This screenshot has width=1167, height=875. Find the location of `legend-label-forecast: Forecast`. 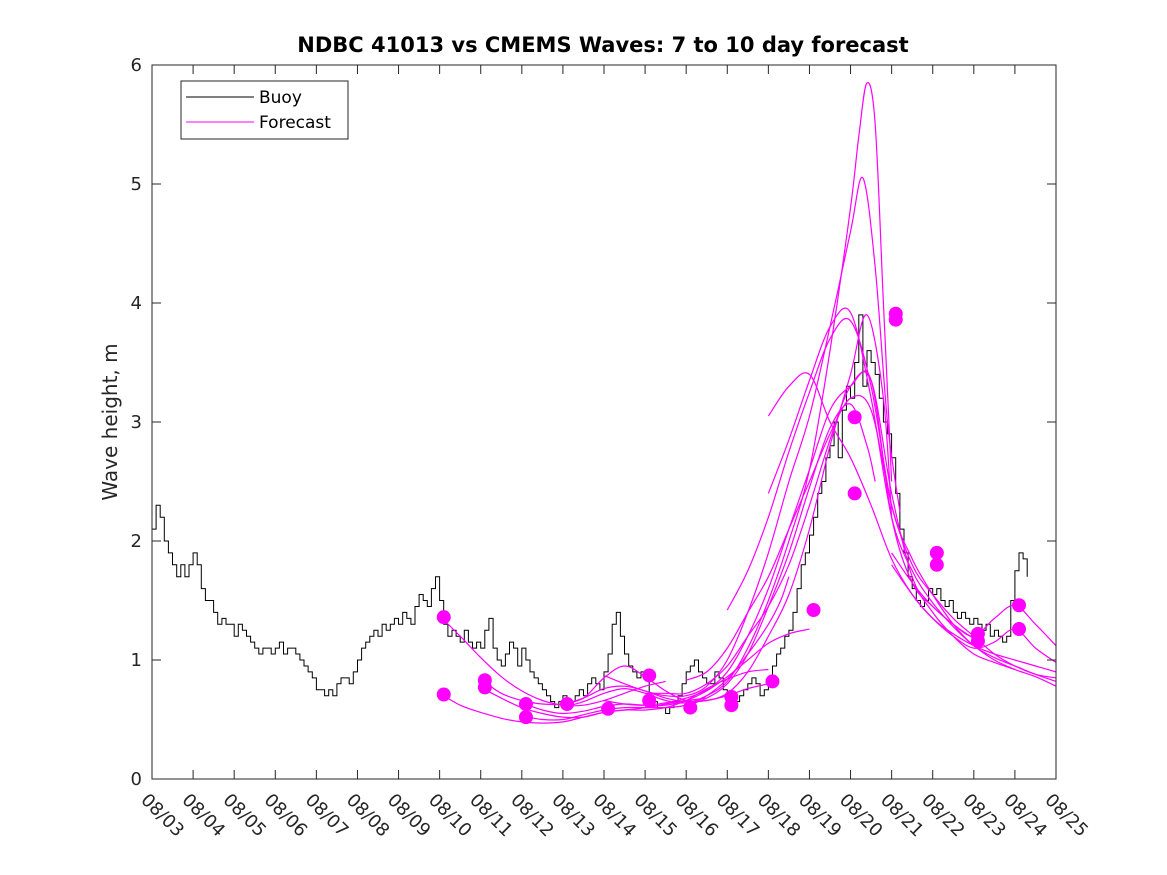

legend-label-forecast: Forecast is located at coordinates (295, 123).